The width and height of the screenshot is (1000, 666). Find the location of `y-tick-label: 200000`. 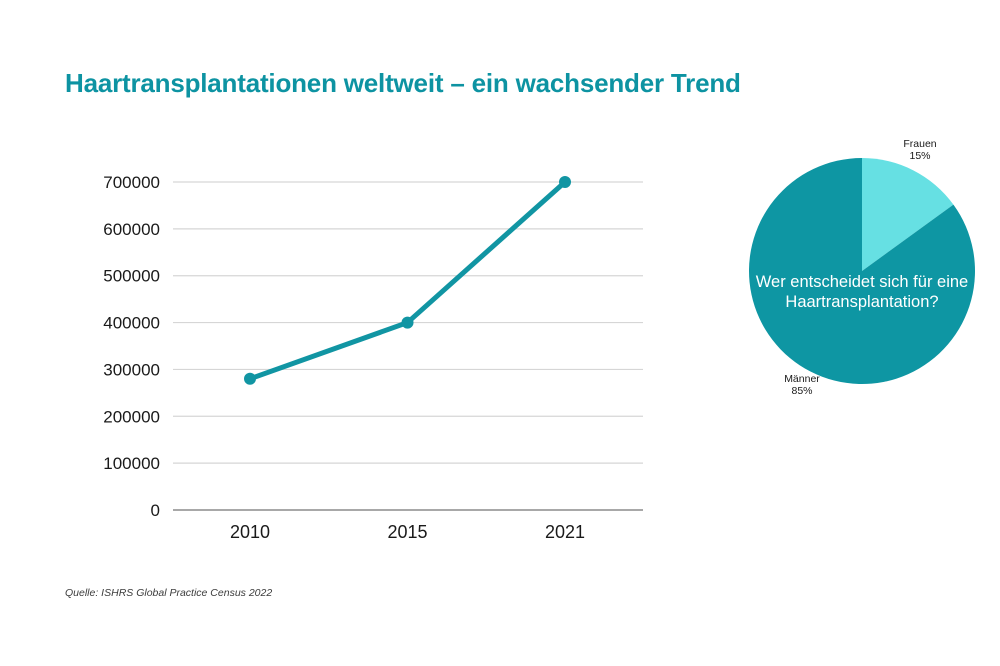

y-tick-label: 200000 is located at coordinates (131, 416).